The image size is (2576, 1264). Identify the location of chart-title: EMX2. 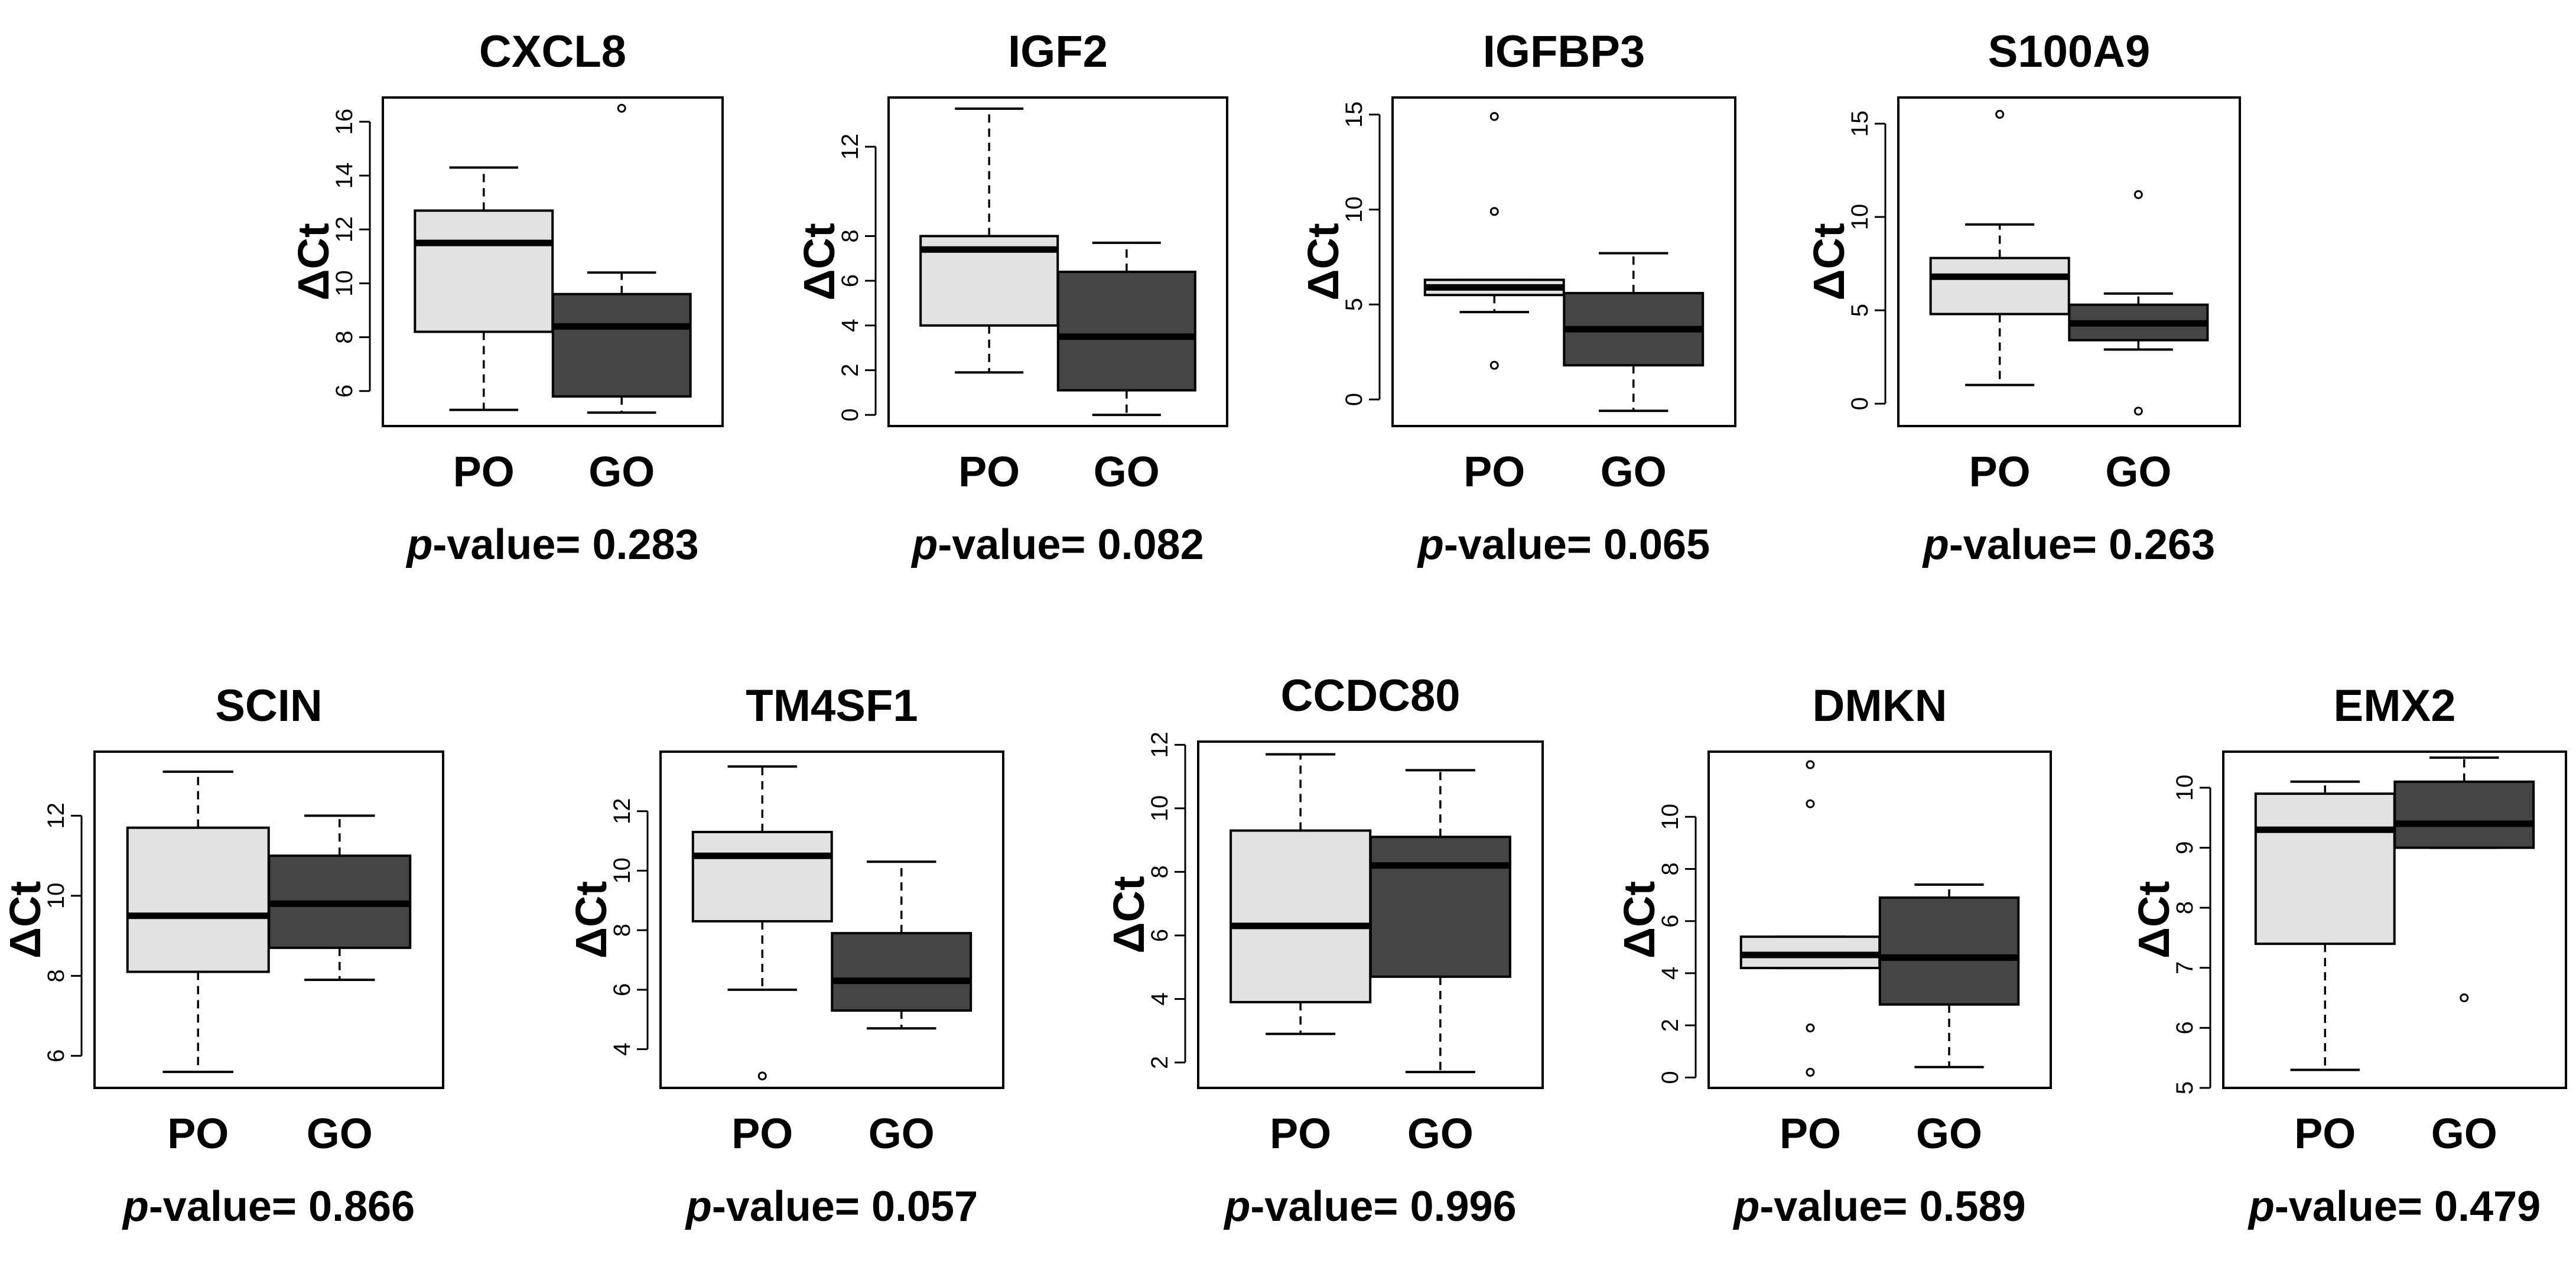
(2395, 706).